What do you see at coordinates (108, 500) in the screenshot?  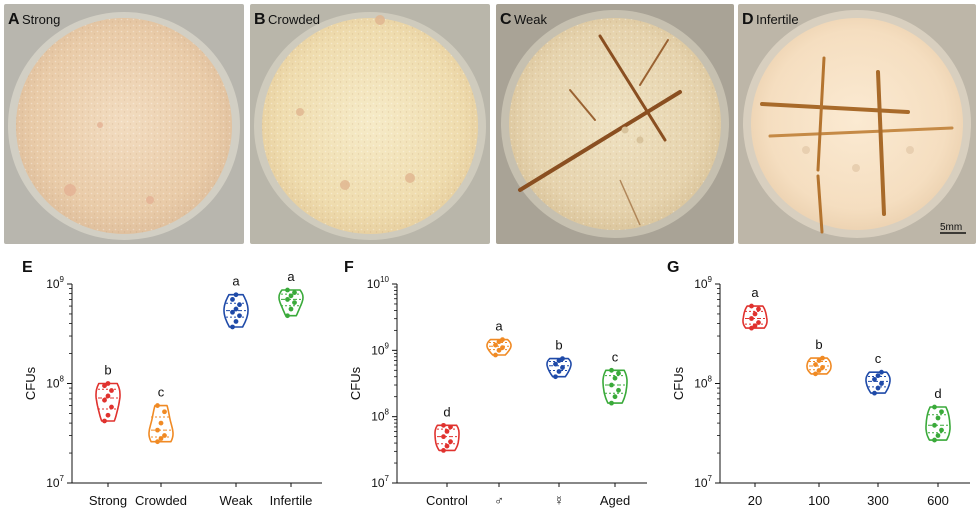 I see `x-tick-label: Strong` at bounding box center [108, 500].